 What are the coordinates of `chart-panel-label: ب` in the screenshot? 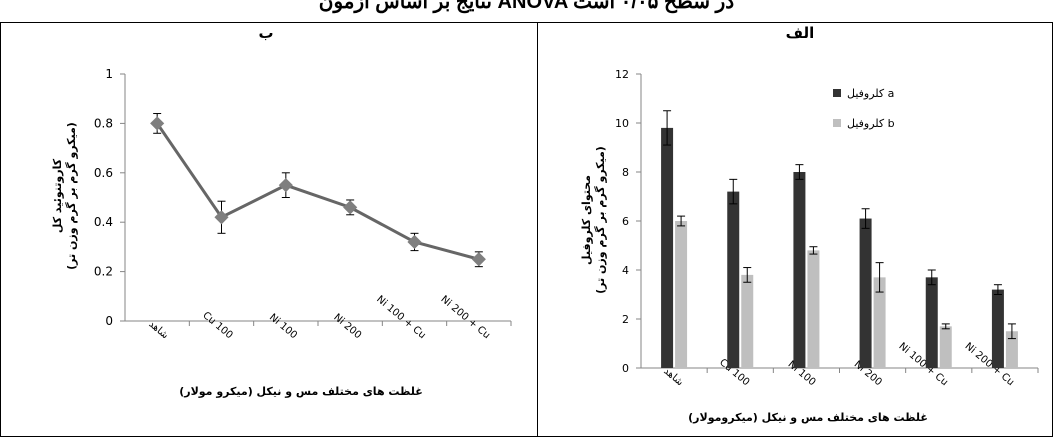 It's located at (265, 33).